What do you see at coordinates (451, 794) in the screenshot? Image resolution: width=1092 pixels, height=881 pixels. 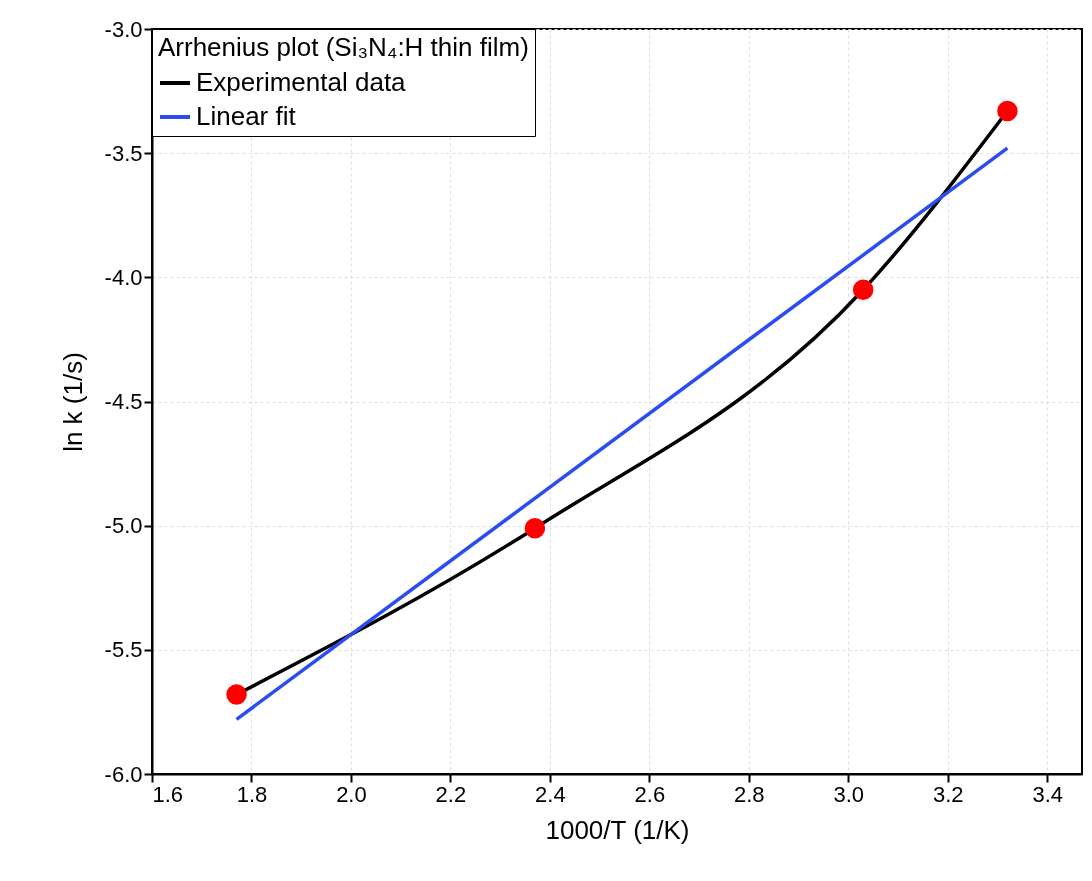 I see `x-tick-label: 2.2` at bounding box center [451, 794].